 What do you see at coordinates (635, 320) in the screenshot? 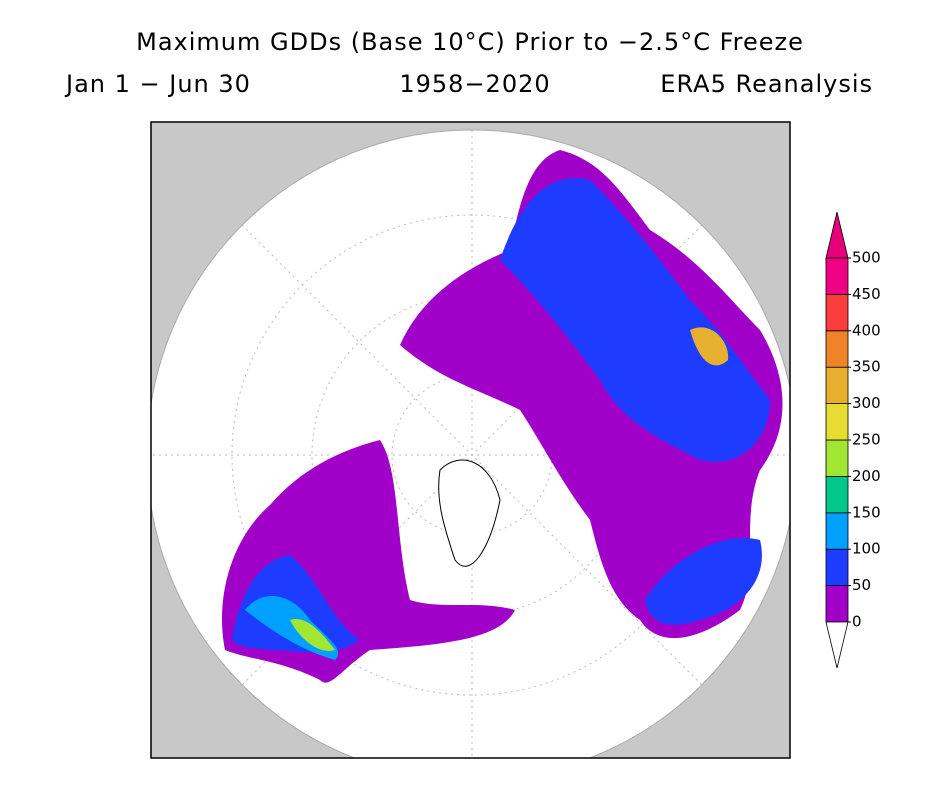
I see `eurasia-warm-zone` at bounding box center [635, 320].